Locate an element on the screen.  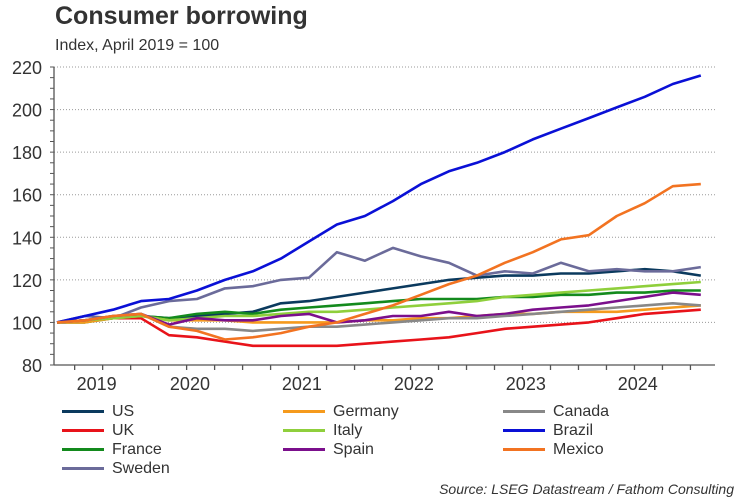
legend-item-italy: Italy is located at coordinates (322, 430).